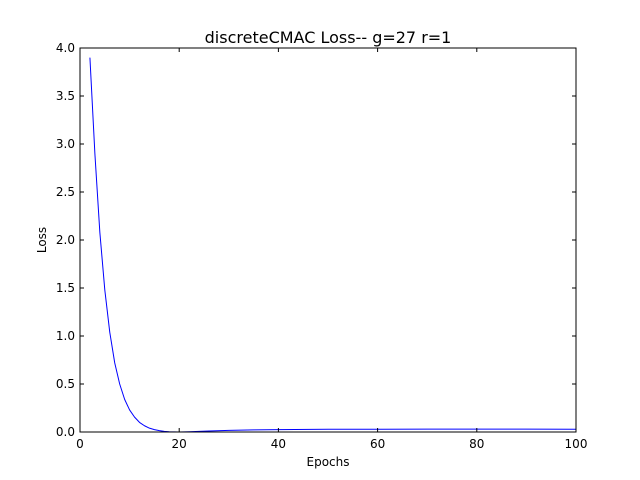 The image size is (640, 480). What do you see at coordinates (65, 48) in the screenshot?
I see `y-tick-label: 4.0` at bounding box center [65, 48].